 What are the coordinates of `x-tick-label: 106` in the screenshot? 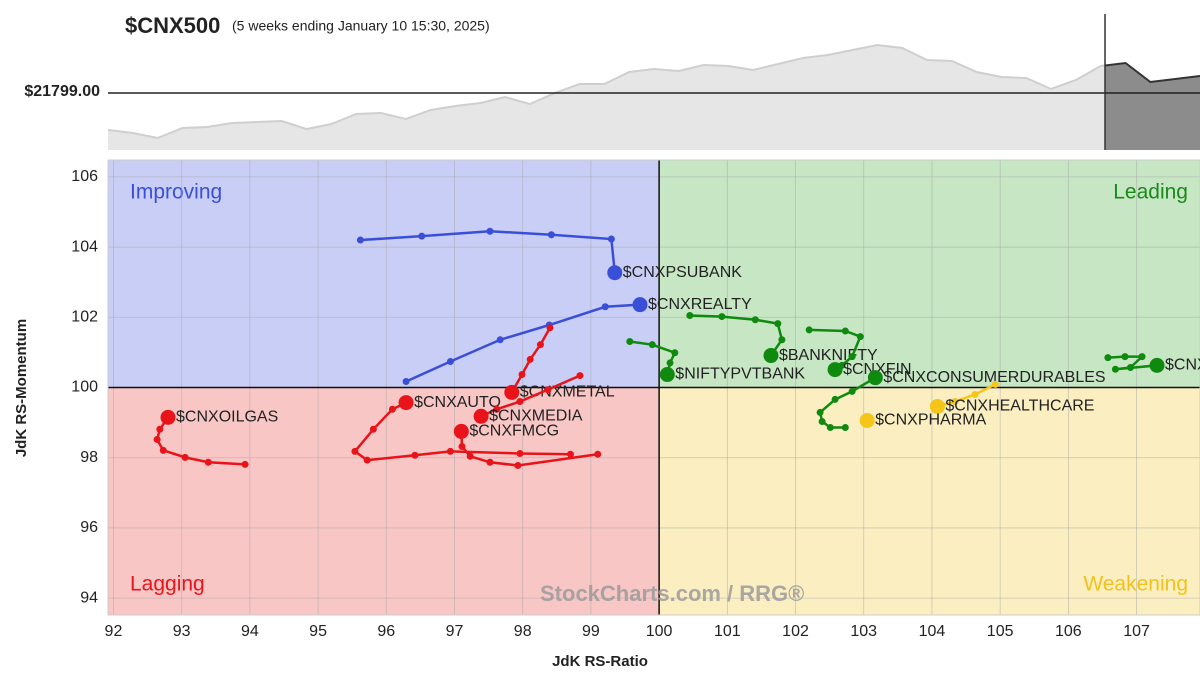 It's located at (1068, 631).